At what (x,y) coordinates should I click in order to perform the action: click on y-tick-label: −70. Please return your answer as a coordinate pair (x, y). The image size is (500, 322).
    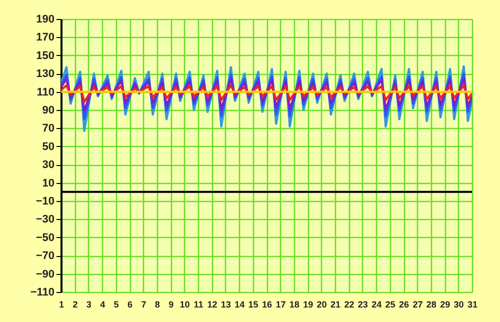
    Looking at the image, I should click on (45, 256).